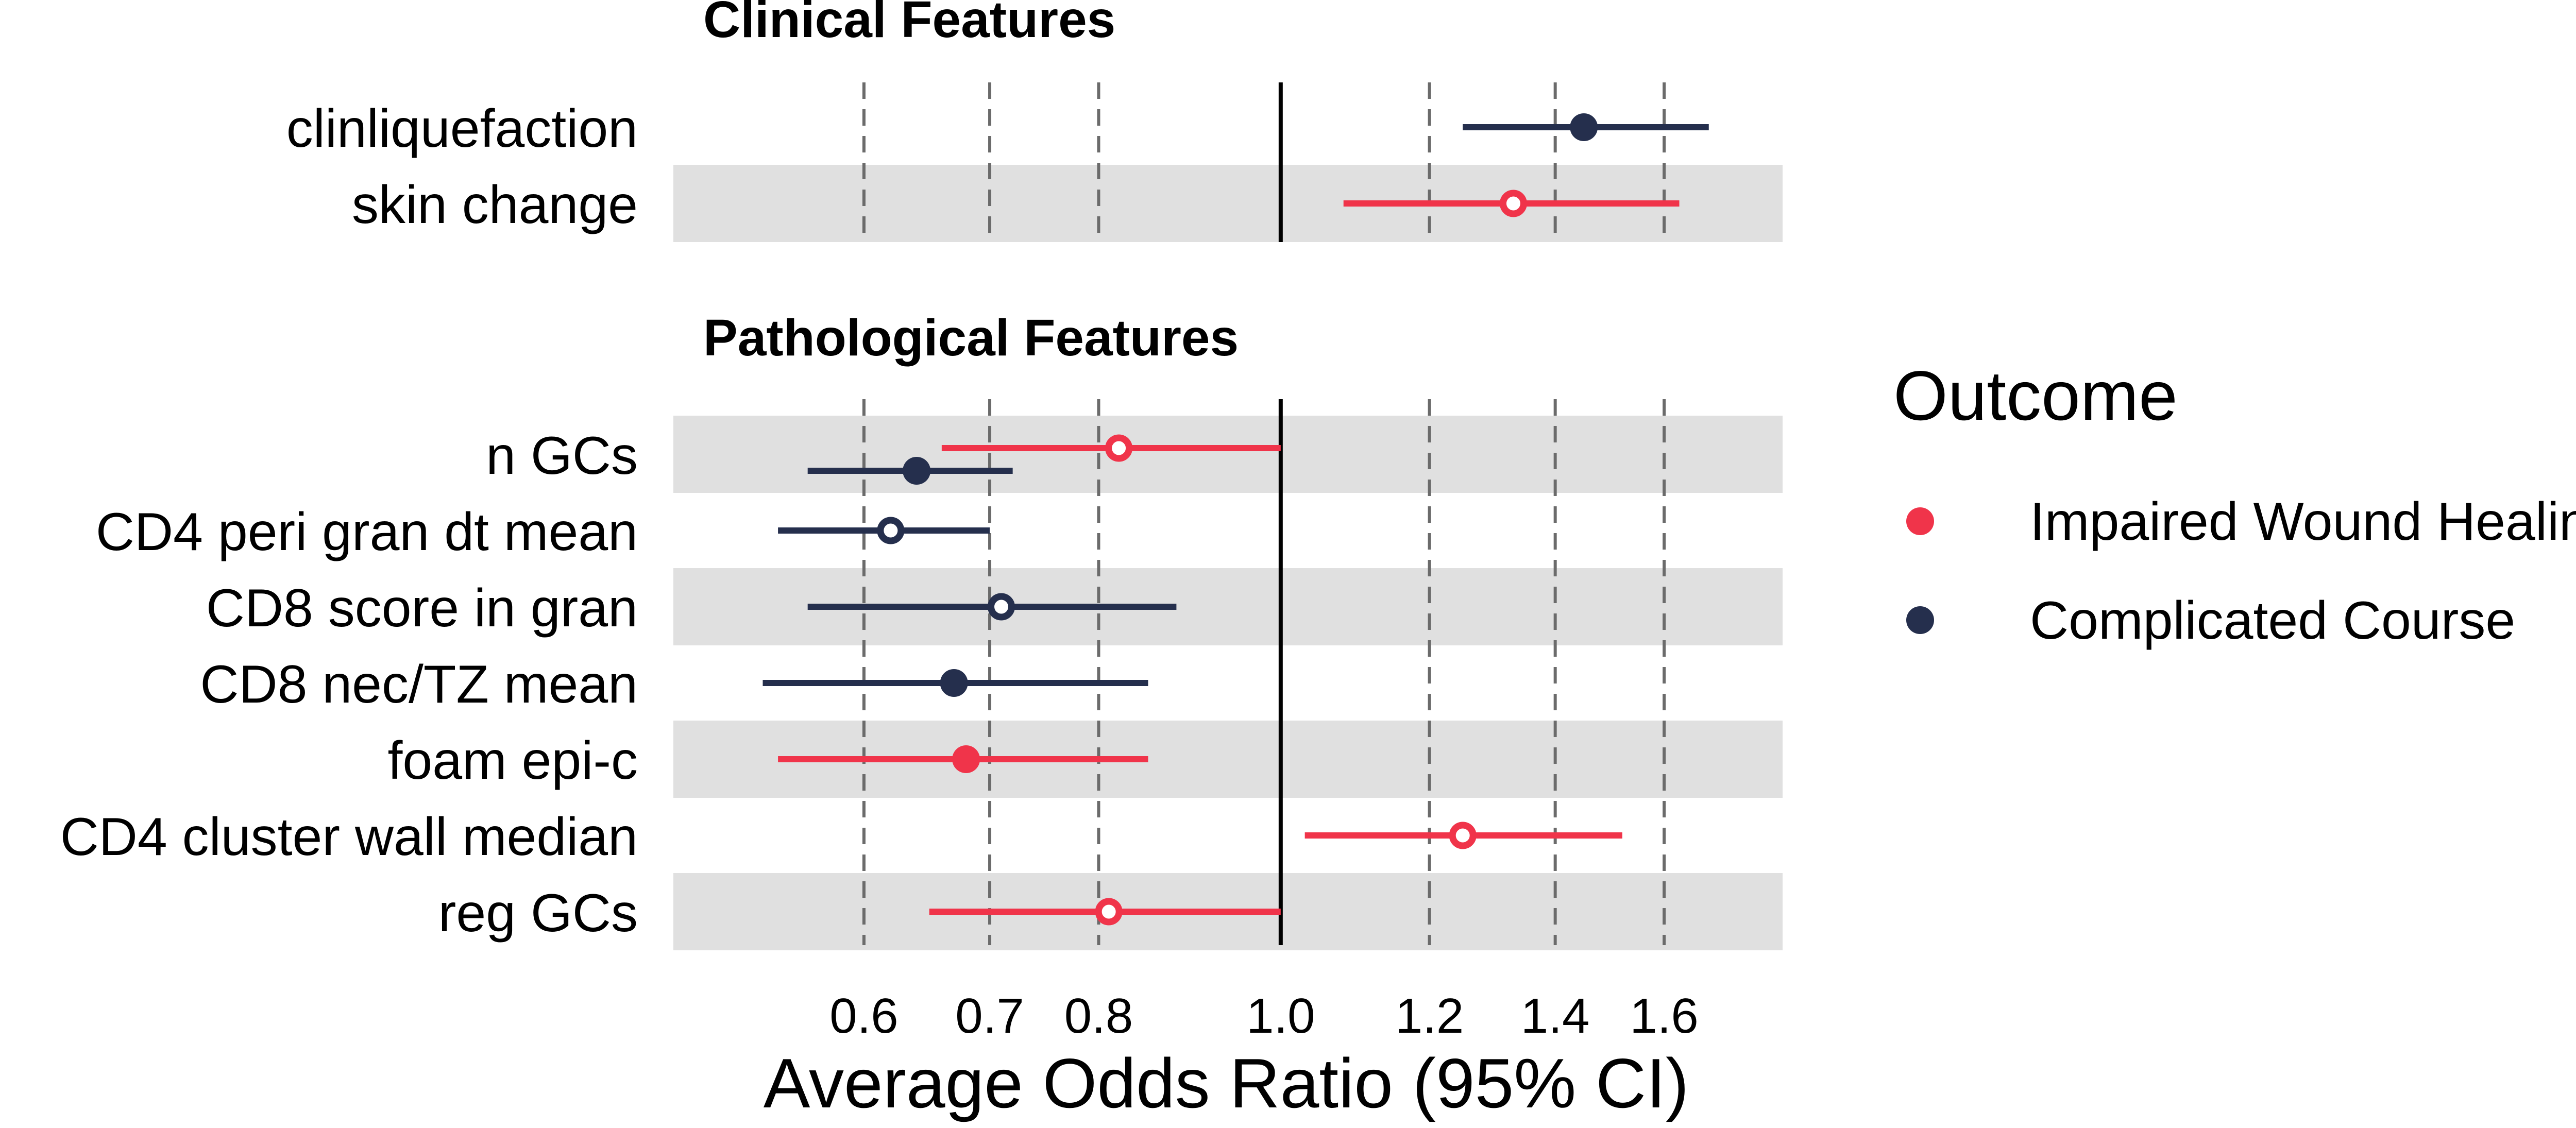 This screenshot has width=2576, height=1128. Describe the element at coordinates (989, 1016) in the screenshot. I see `x-tick-label: 0.7` at that location.